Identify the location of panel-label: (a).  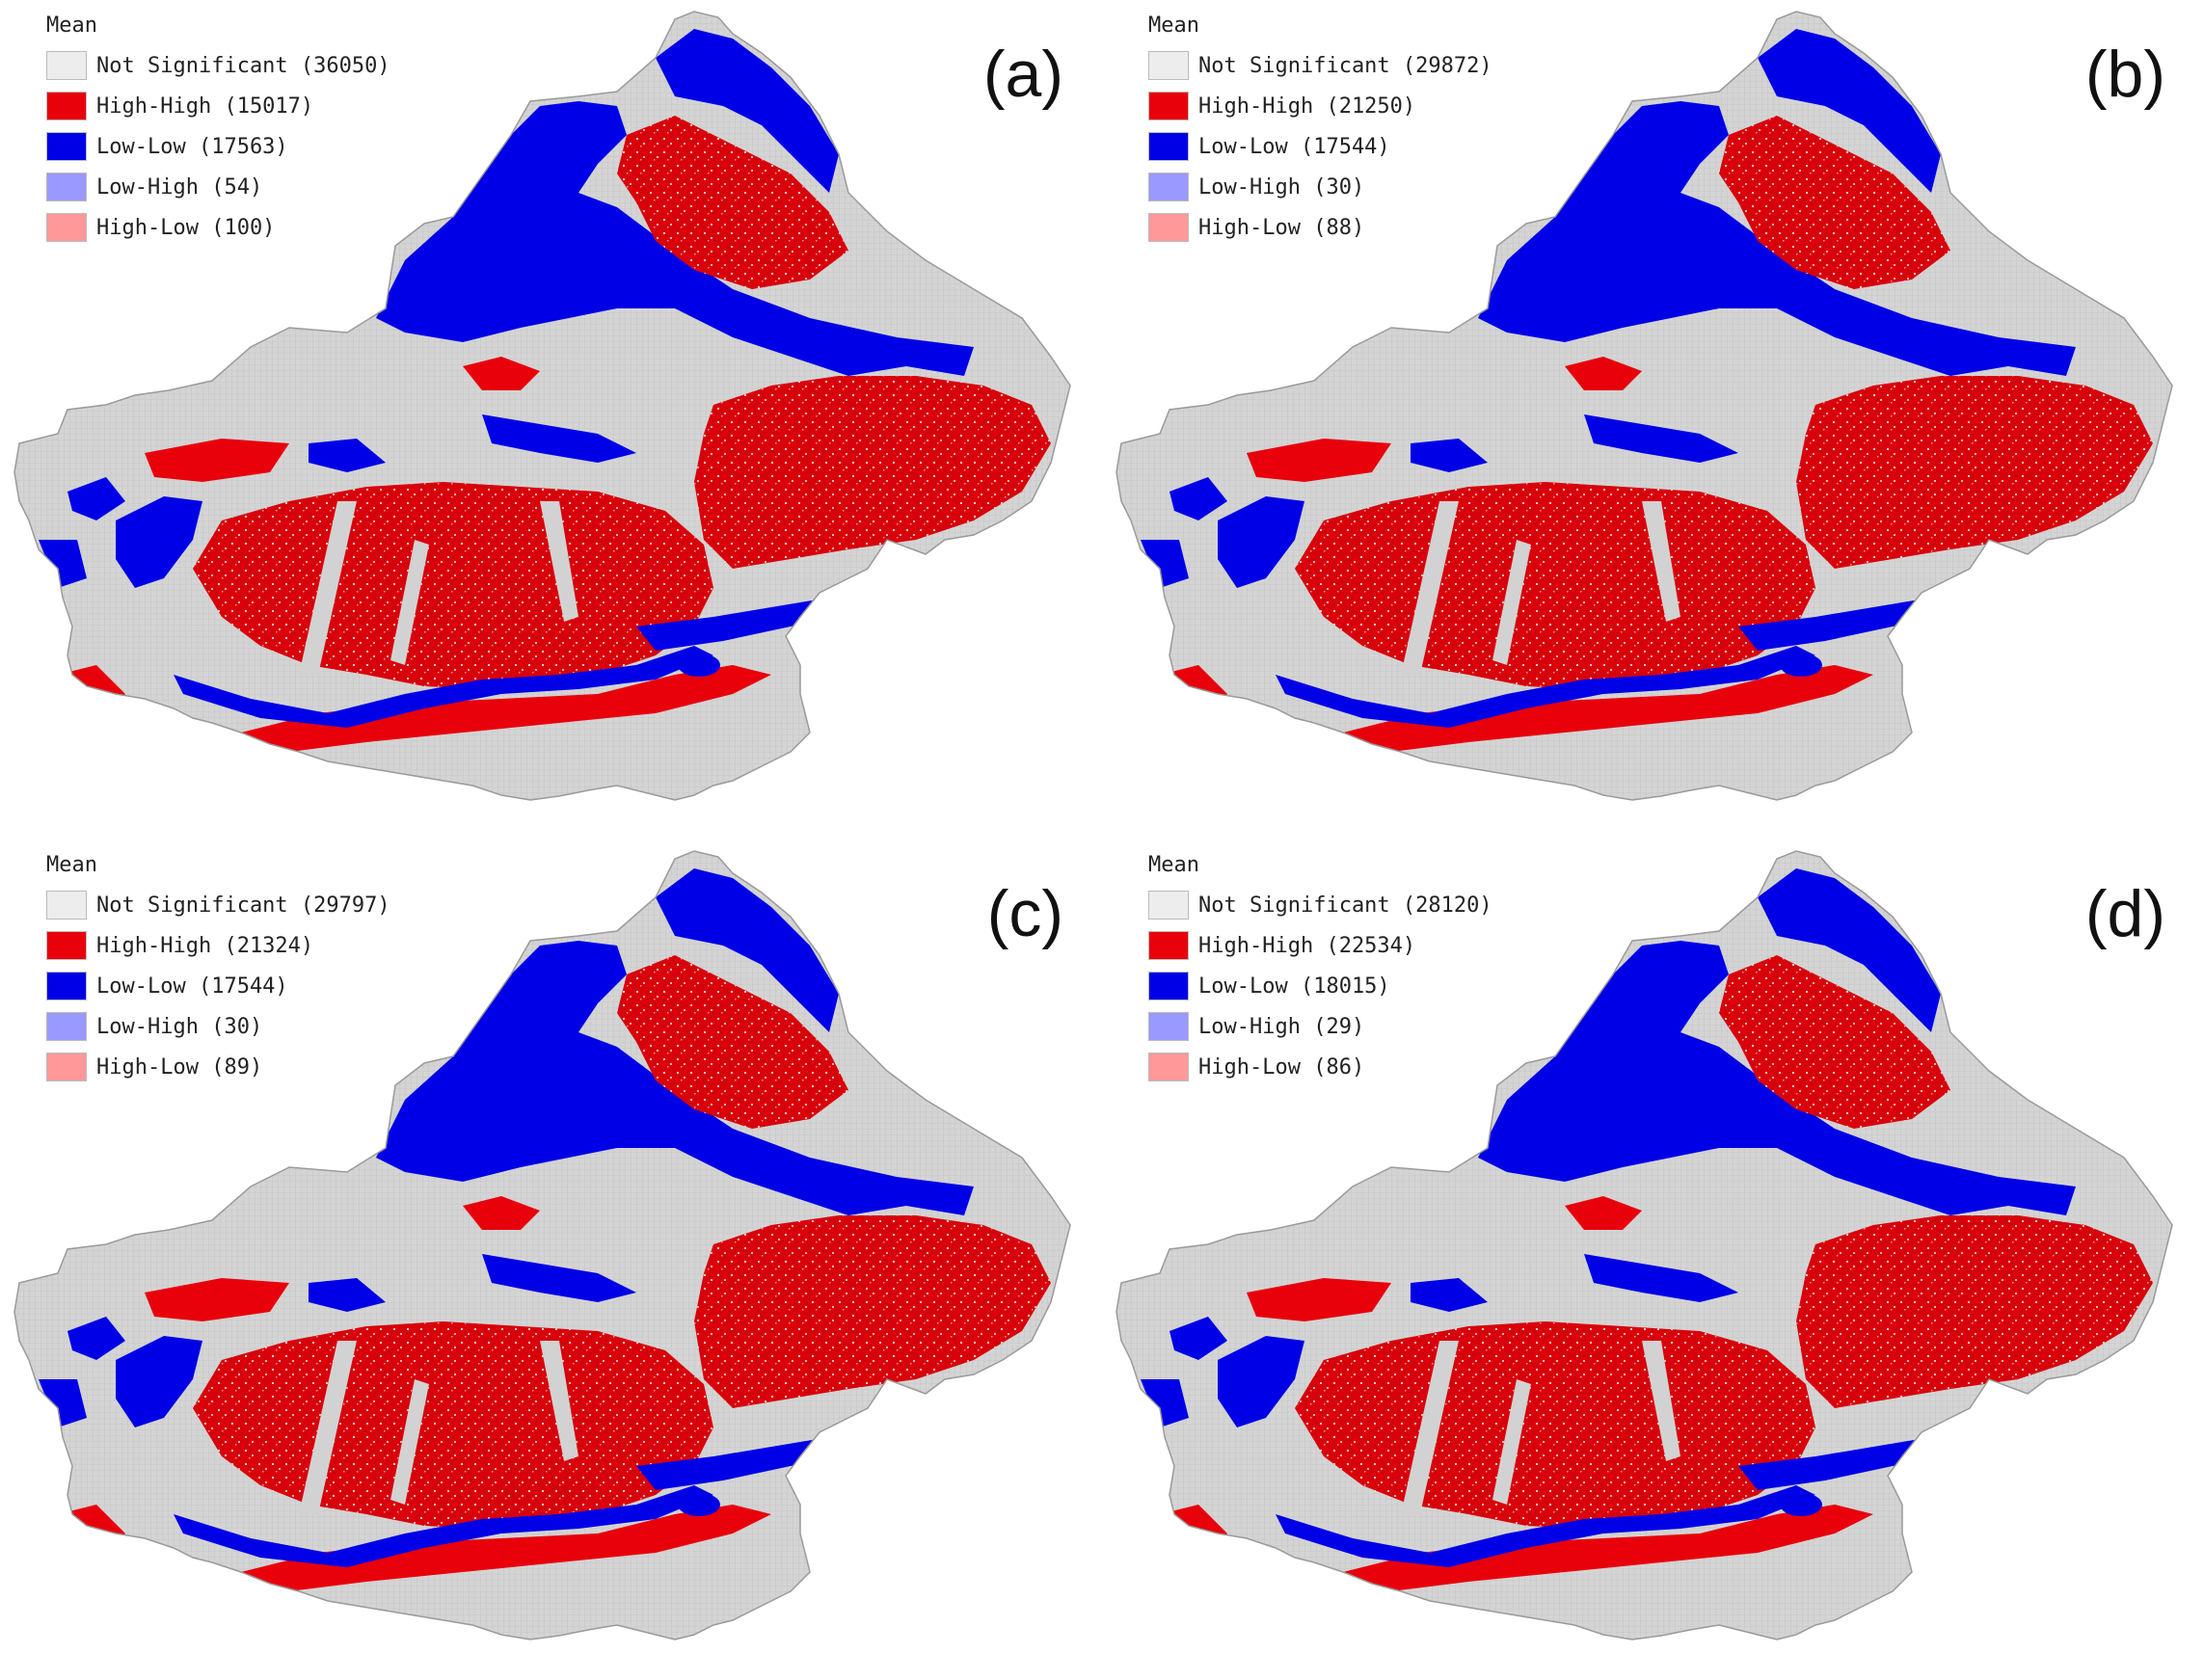
(1022, 74).